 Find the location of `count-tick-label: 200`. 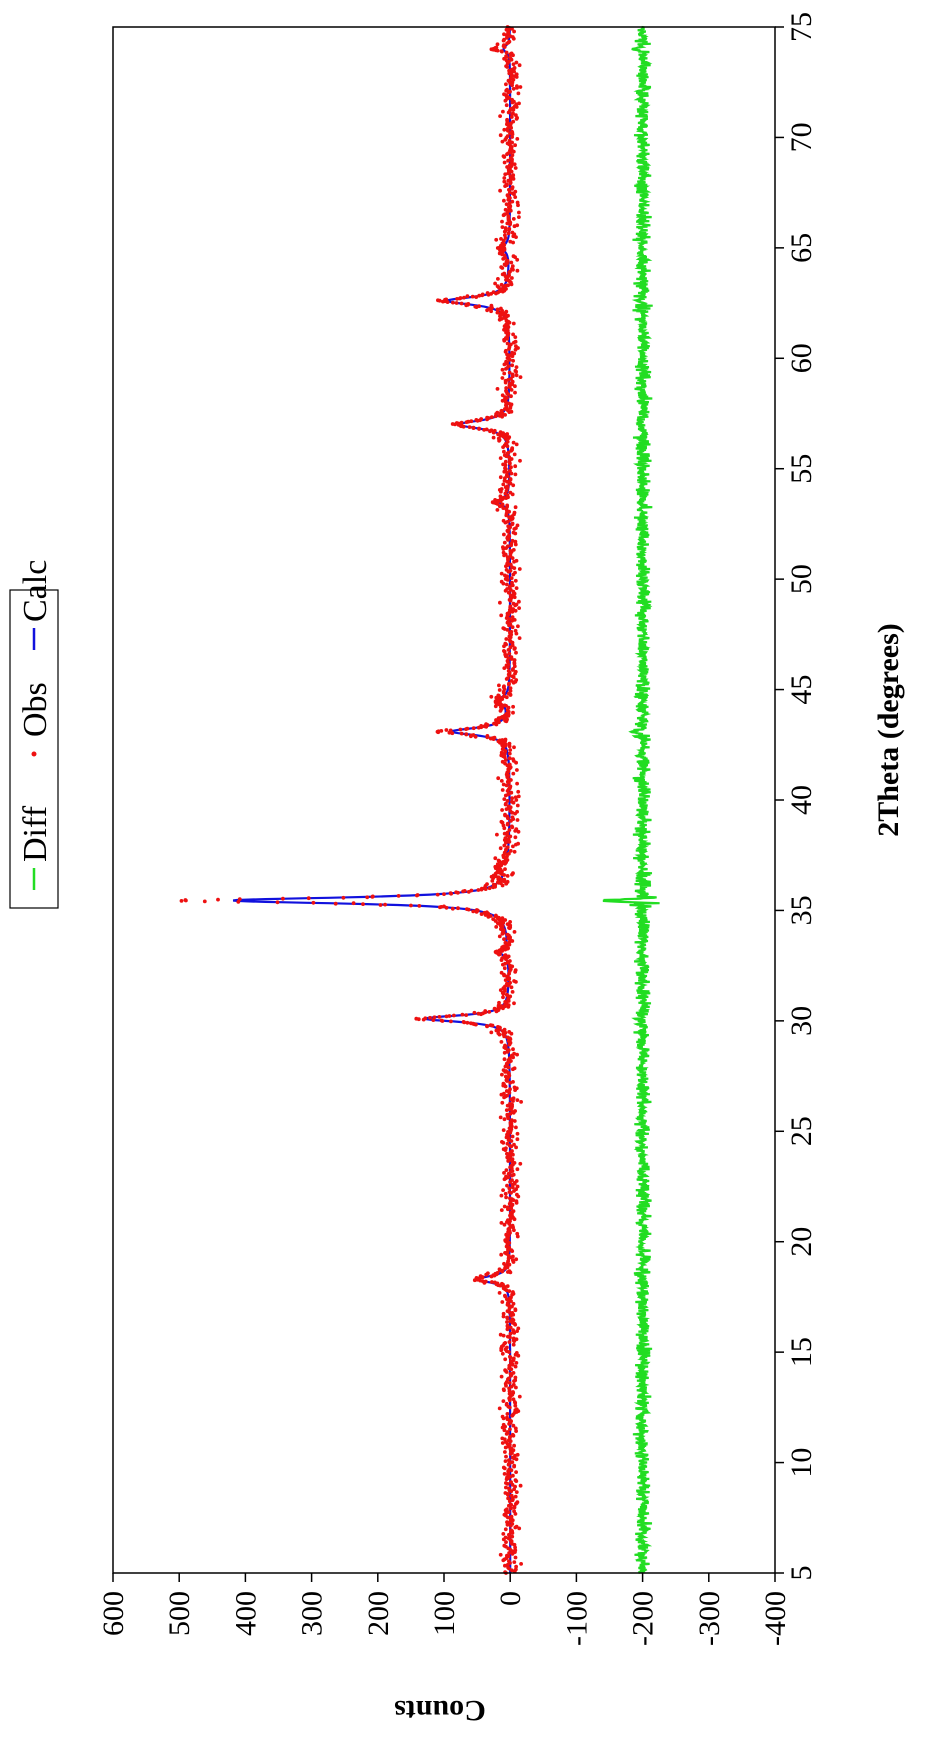

count-tick-label: 200 is located at coordinates (378, 1613).